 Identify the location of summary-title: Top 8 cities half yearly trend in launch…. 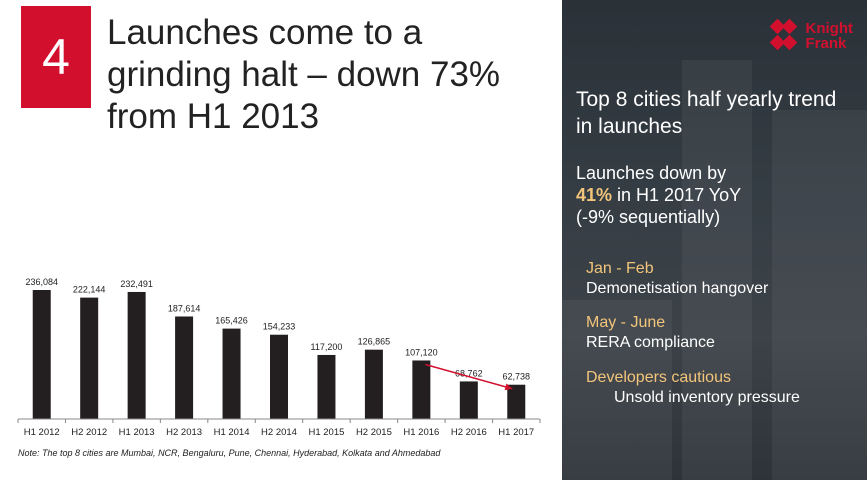
(706, 113).